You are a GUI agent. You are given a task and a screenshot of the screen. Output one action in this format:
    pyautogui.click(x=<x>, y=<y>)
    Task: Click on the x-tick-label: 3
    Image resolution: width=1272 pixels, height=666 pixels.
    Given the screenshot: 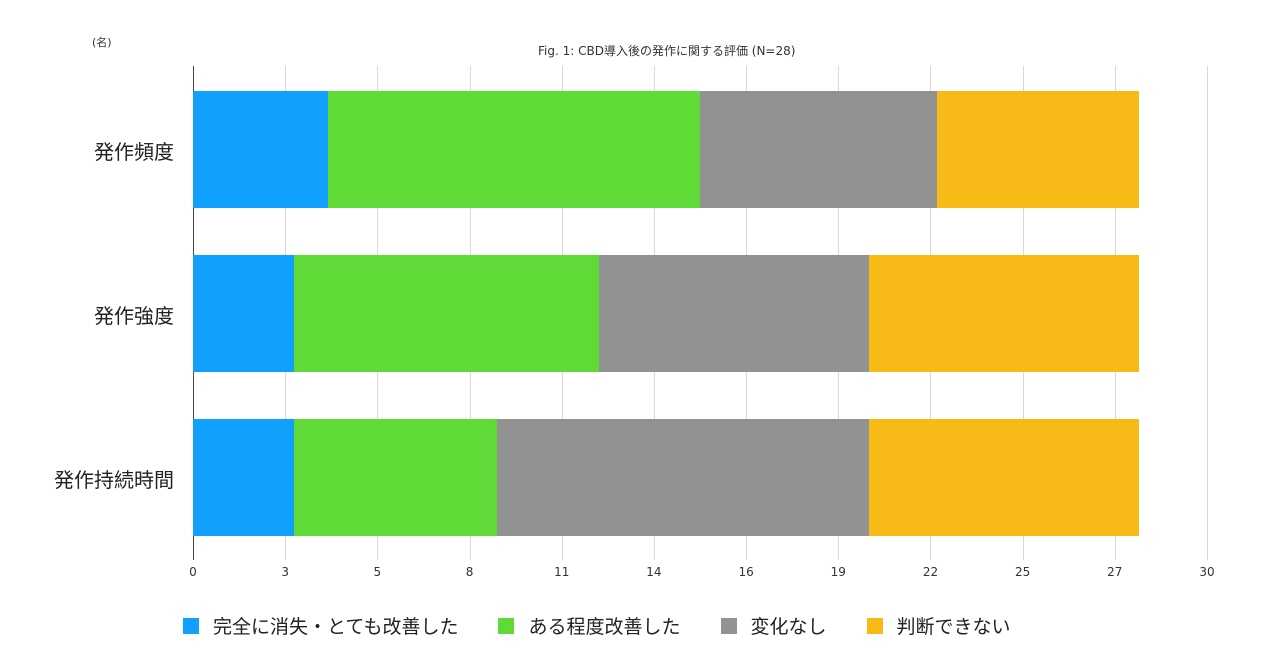 What is the action you would take?
    pyautogui.click(x=285, y=572)
    